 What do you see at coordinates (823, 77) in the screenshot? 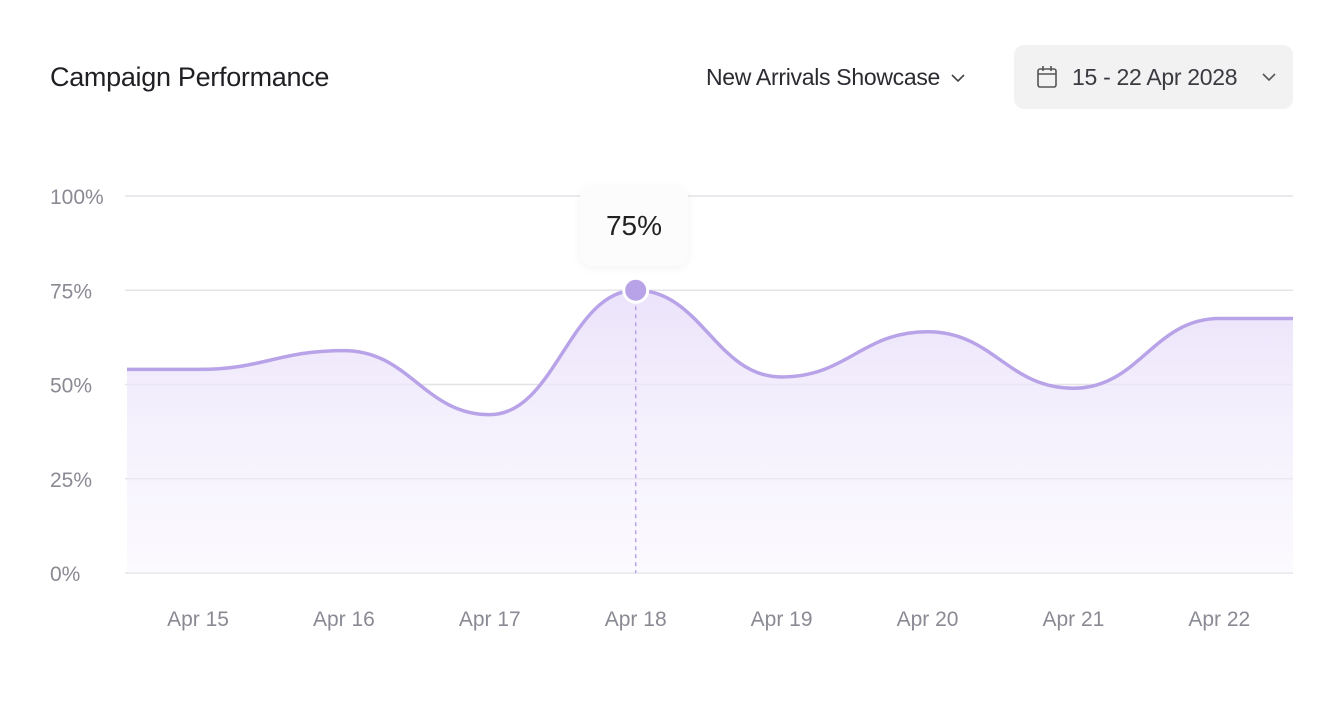
I see `campaign-select-value: New Arrivals Showcase` at bounding box center [823, 77].